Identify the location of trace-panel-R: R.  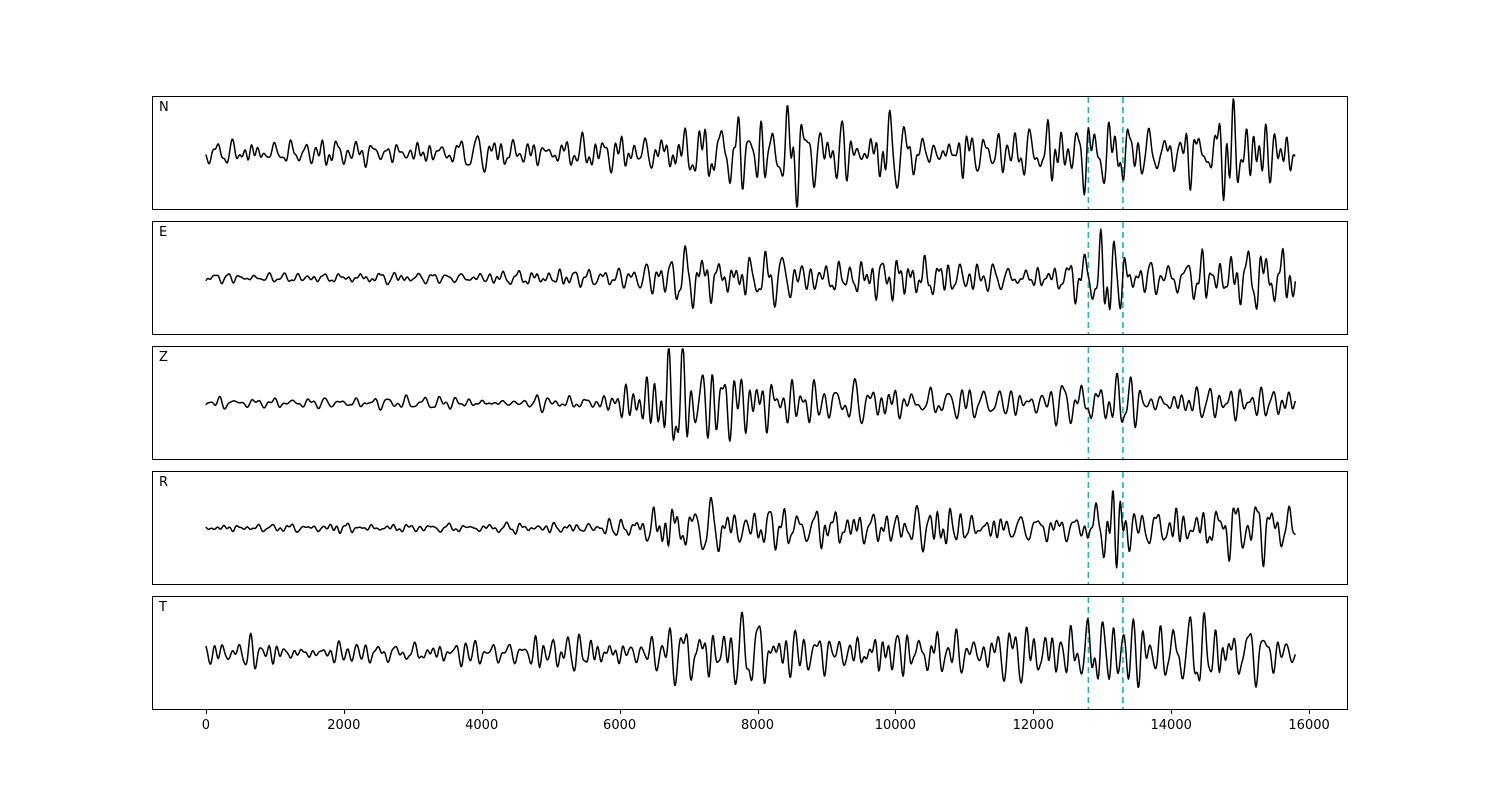
(750, 528).